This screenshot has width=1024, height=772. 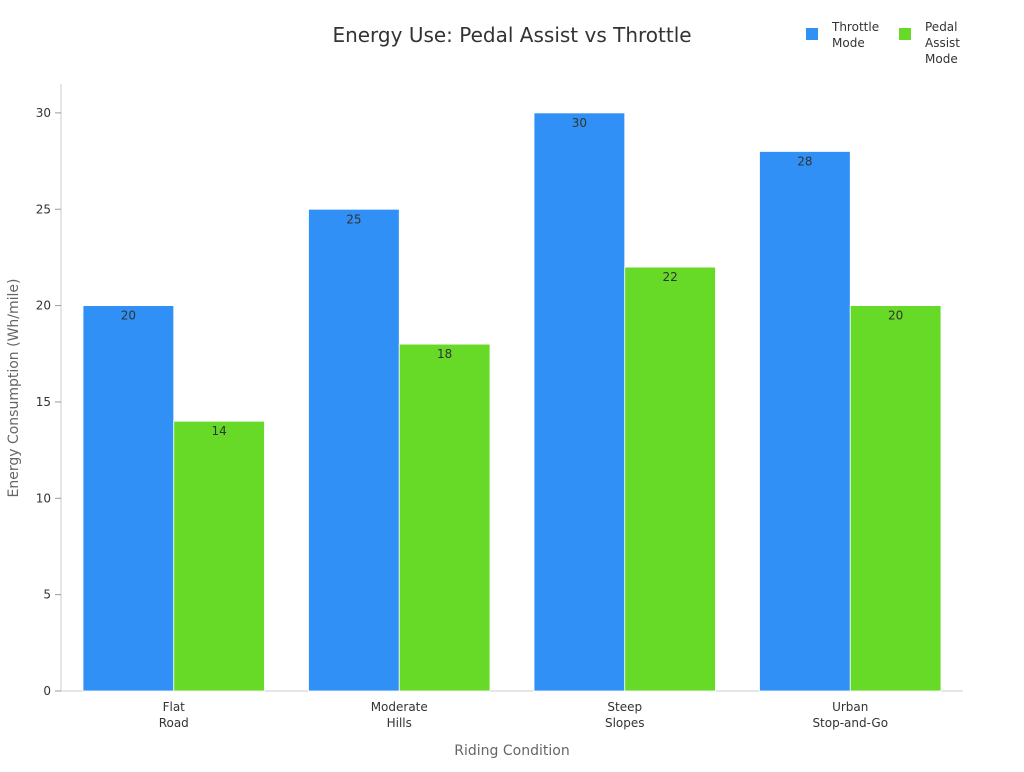 I want to click on y-tick-label: 10, so click(x=43, y=498).